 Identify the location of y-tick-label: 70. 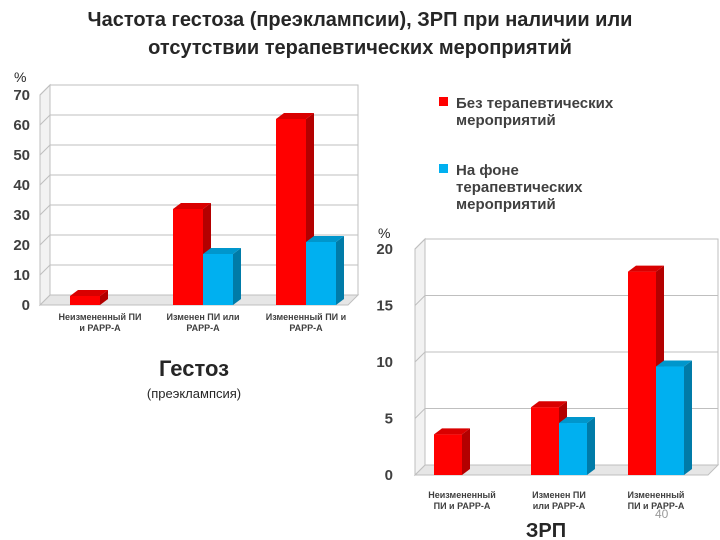
(21, 95).